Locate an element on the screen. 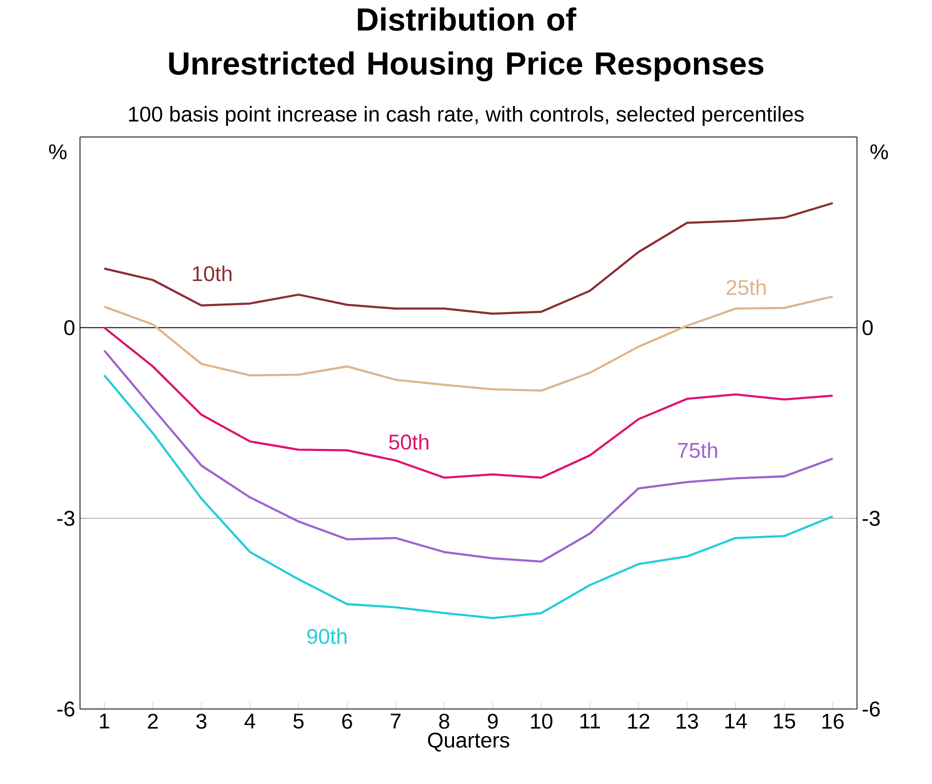  x-tick-label: 9 is located at coordinates (493, 721).